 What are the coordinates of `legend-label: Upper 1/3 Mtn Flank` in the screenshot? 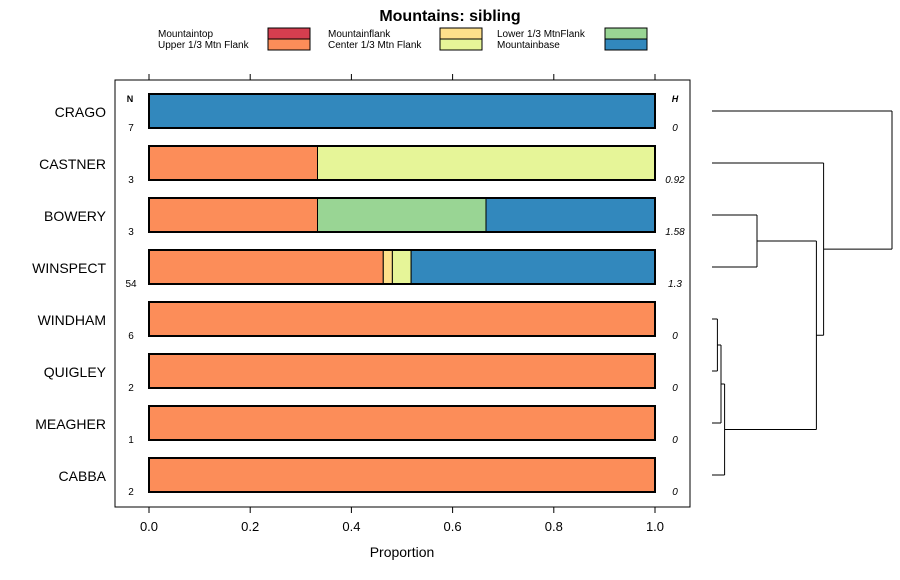 It's located at (204, 45).